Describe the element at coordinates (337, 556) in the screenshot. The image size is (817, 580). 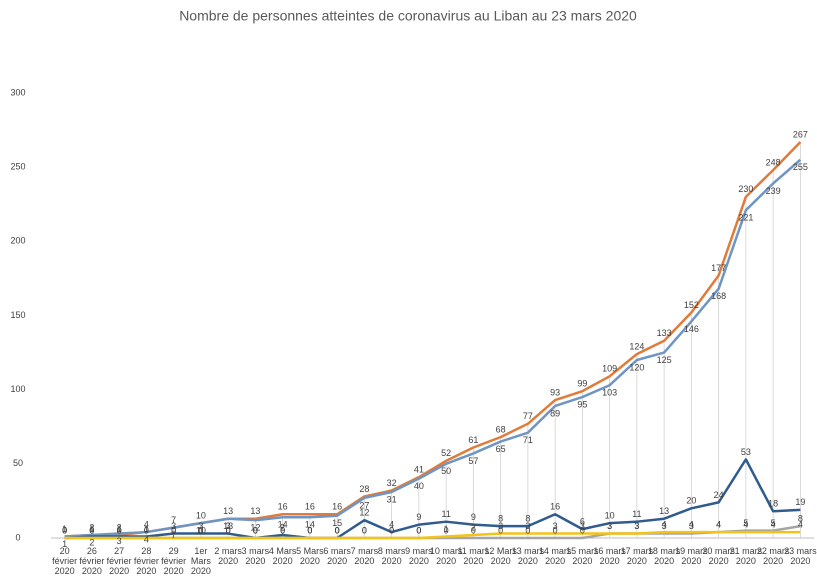
I see `x-tick-label: 6 mars 2020` at that location.